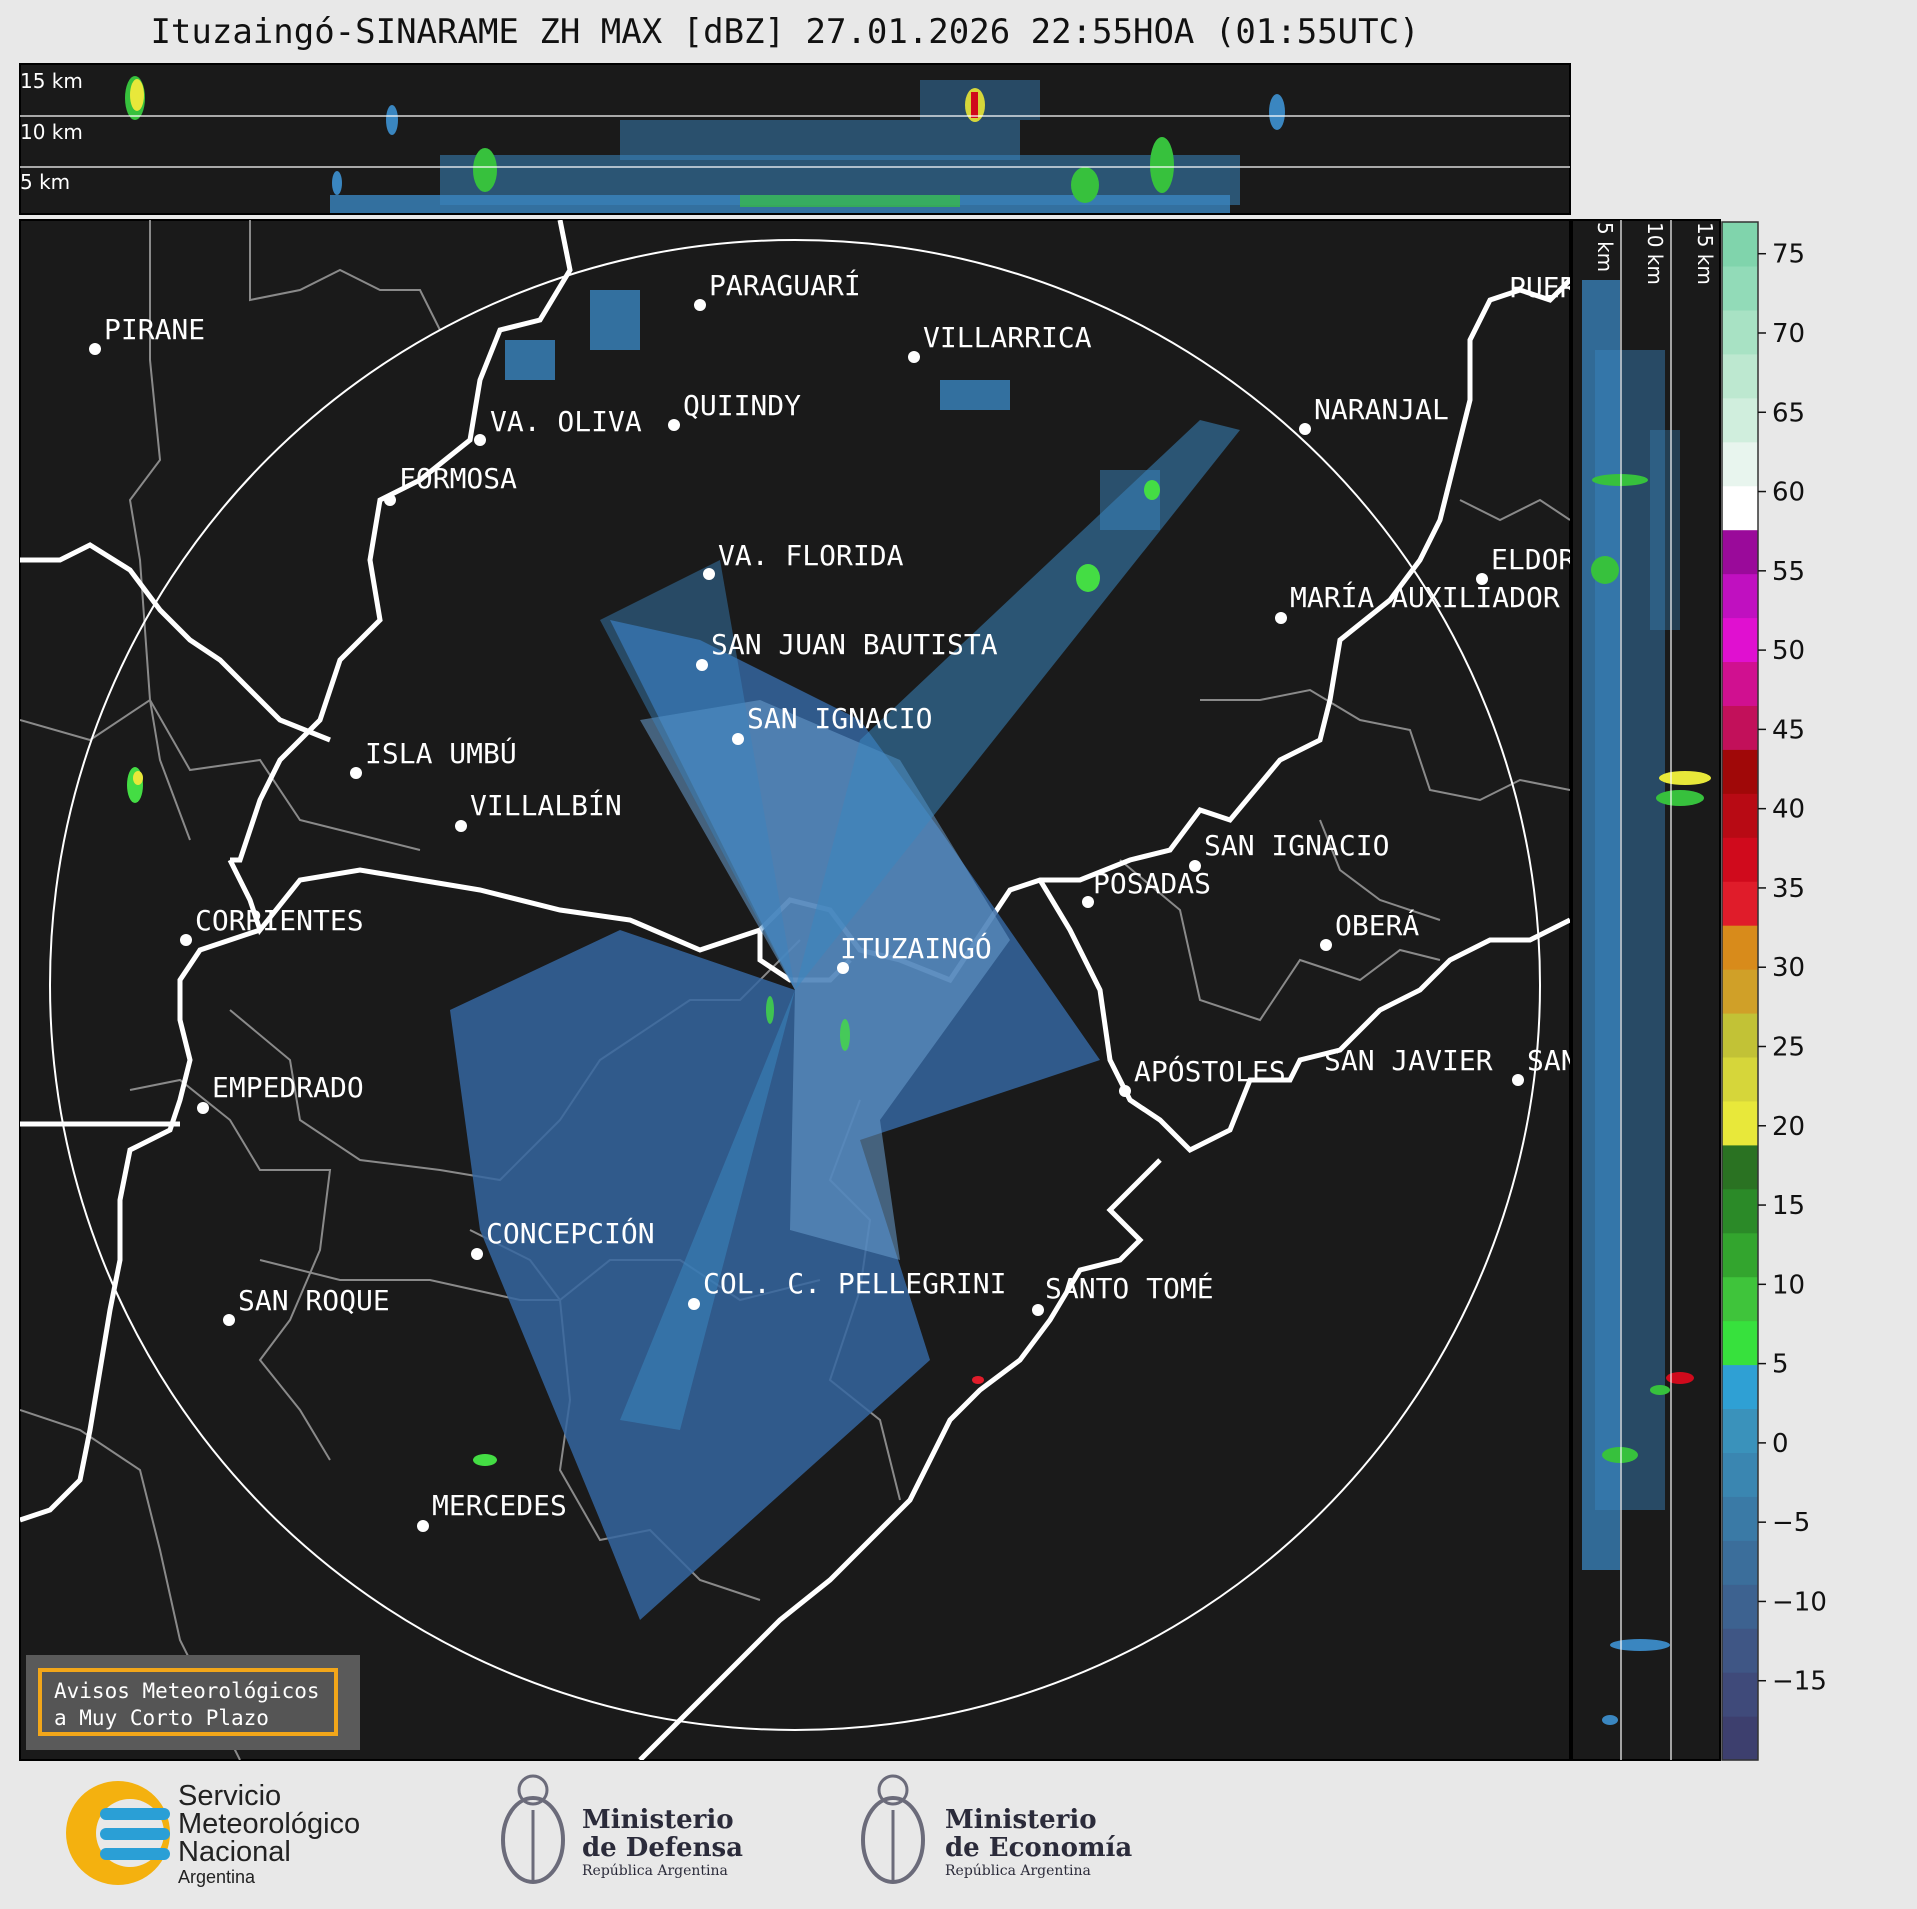 This screenshot has height=1909, width=1917. What do you see at coordinates (1780, 1444) in the screenshot?
I see `colorbar-tick-label: 0` at bounding box center [1780, 1444].